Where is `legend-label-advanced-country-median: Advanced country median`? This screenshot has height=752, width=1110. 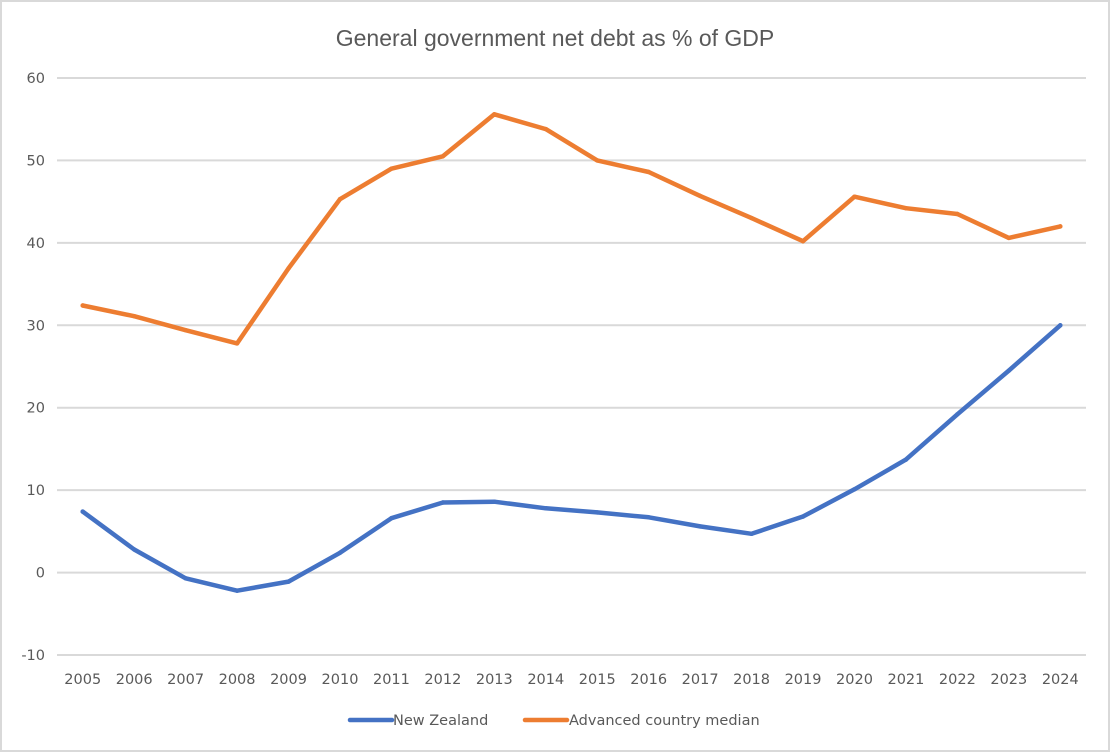
legend-label-advanced-country-median: Advanced country median is located at coordinates (664, 721).